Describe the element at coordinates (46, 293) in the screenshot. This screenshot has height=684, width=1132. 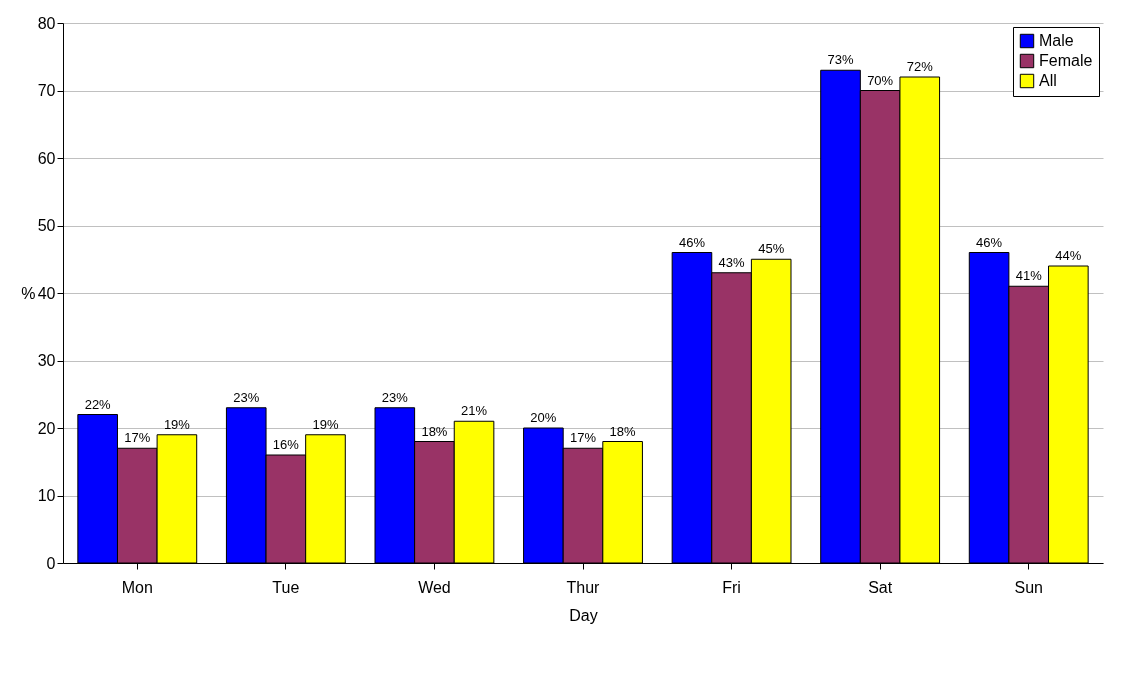
I see `y-tick-label: 40` at that location.